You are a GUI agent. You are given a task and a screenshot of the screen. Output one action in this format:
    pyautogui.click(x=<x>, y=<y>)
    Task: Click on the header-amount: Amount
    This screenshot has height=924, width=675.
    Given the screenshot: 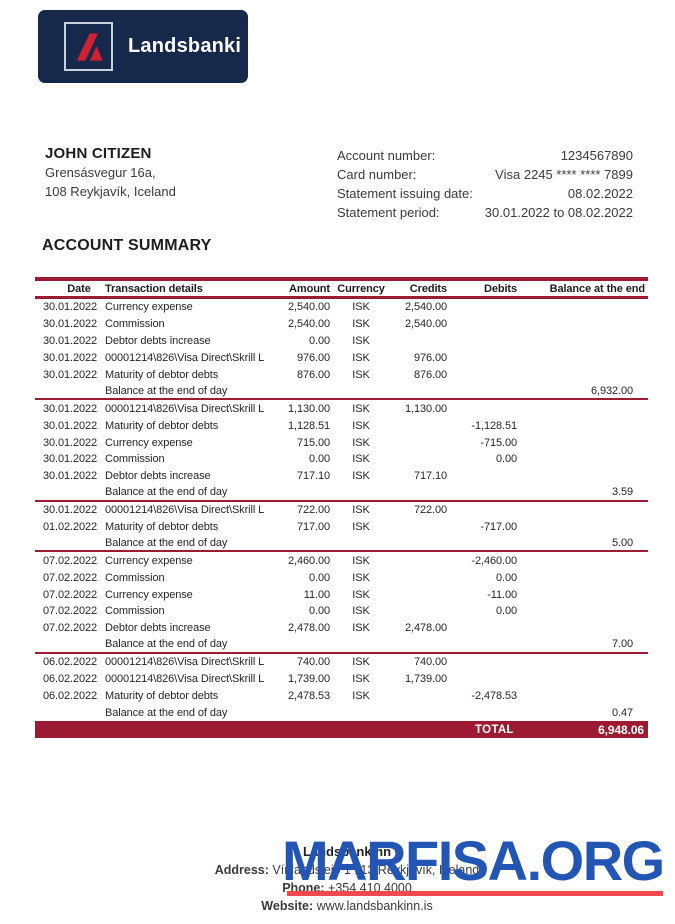 What is the action you would take?
    pyautogui.click(x=309, y=288)
    